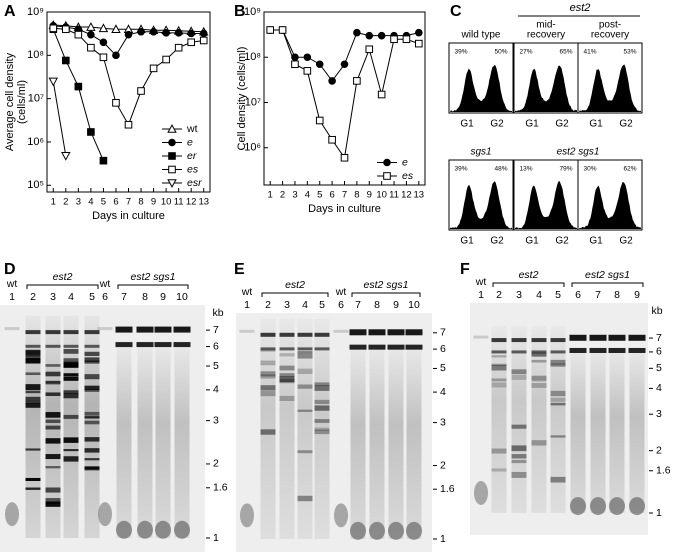 The height and width of the screenshot is (558, 674). Describe the element at coordinates (242, 99) in the screenshot. I see `y-axis-label: Cell density (cells/ml)` at that location.